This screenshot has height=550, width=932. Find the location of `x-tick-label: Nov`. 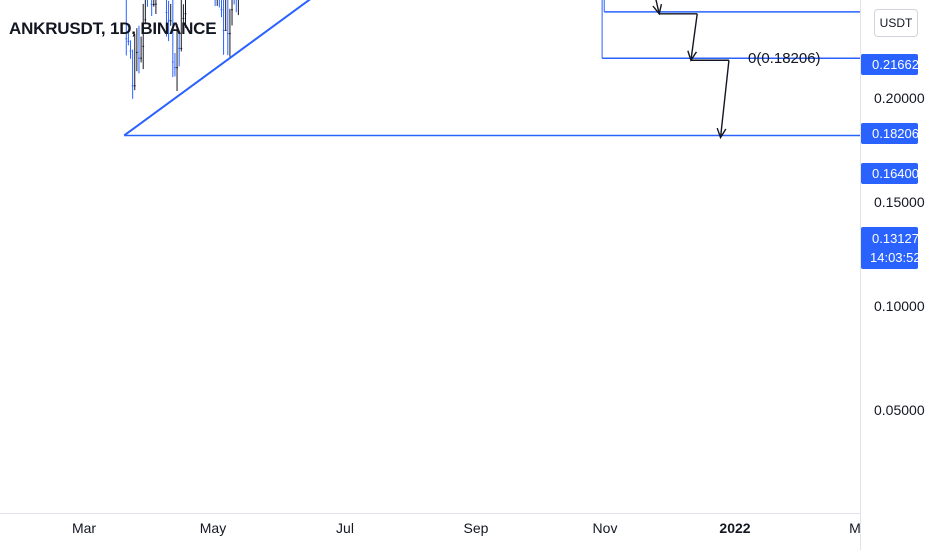

x-tick-label: Nov is located at coordinates (605, 528).